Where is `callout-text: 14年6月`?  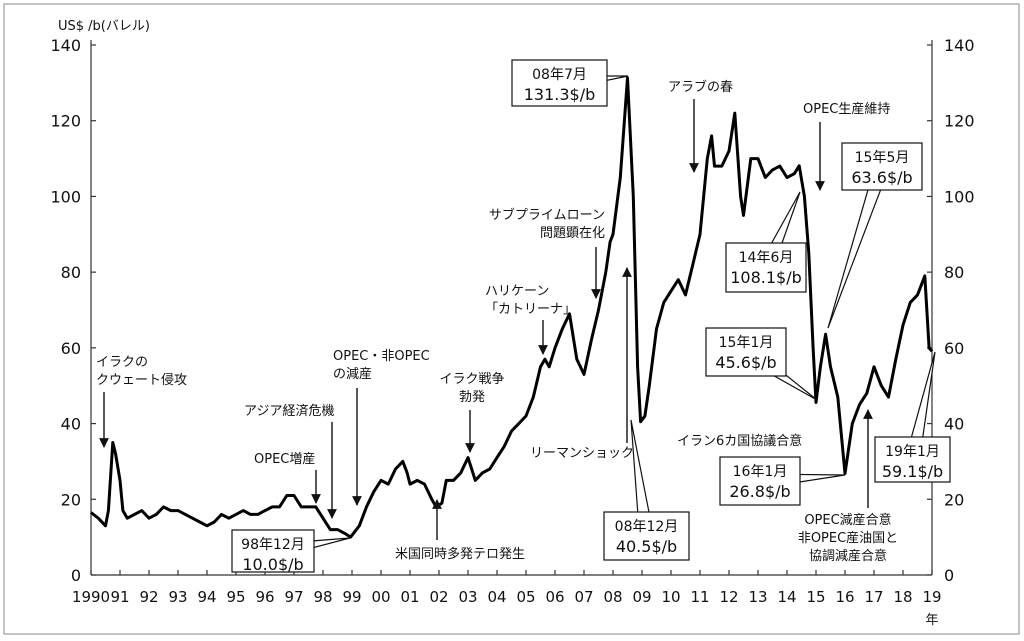 callout-text: 14年6月 is located at coordinates (766, 258).